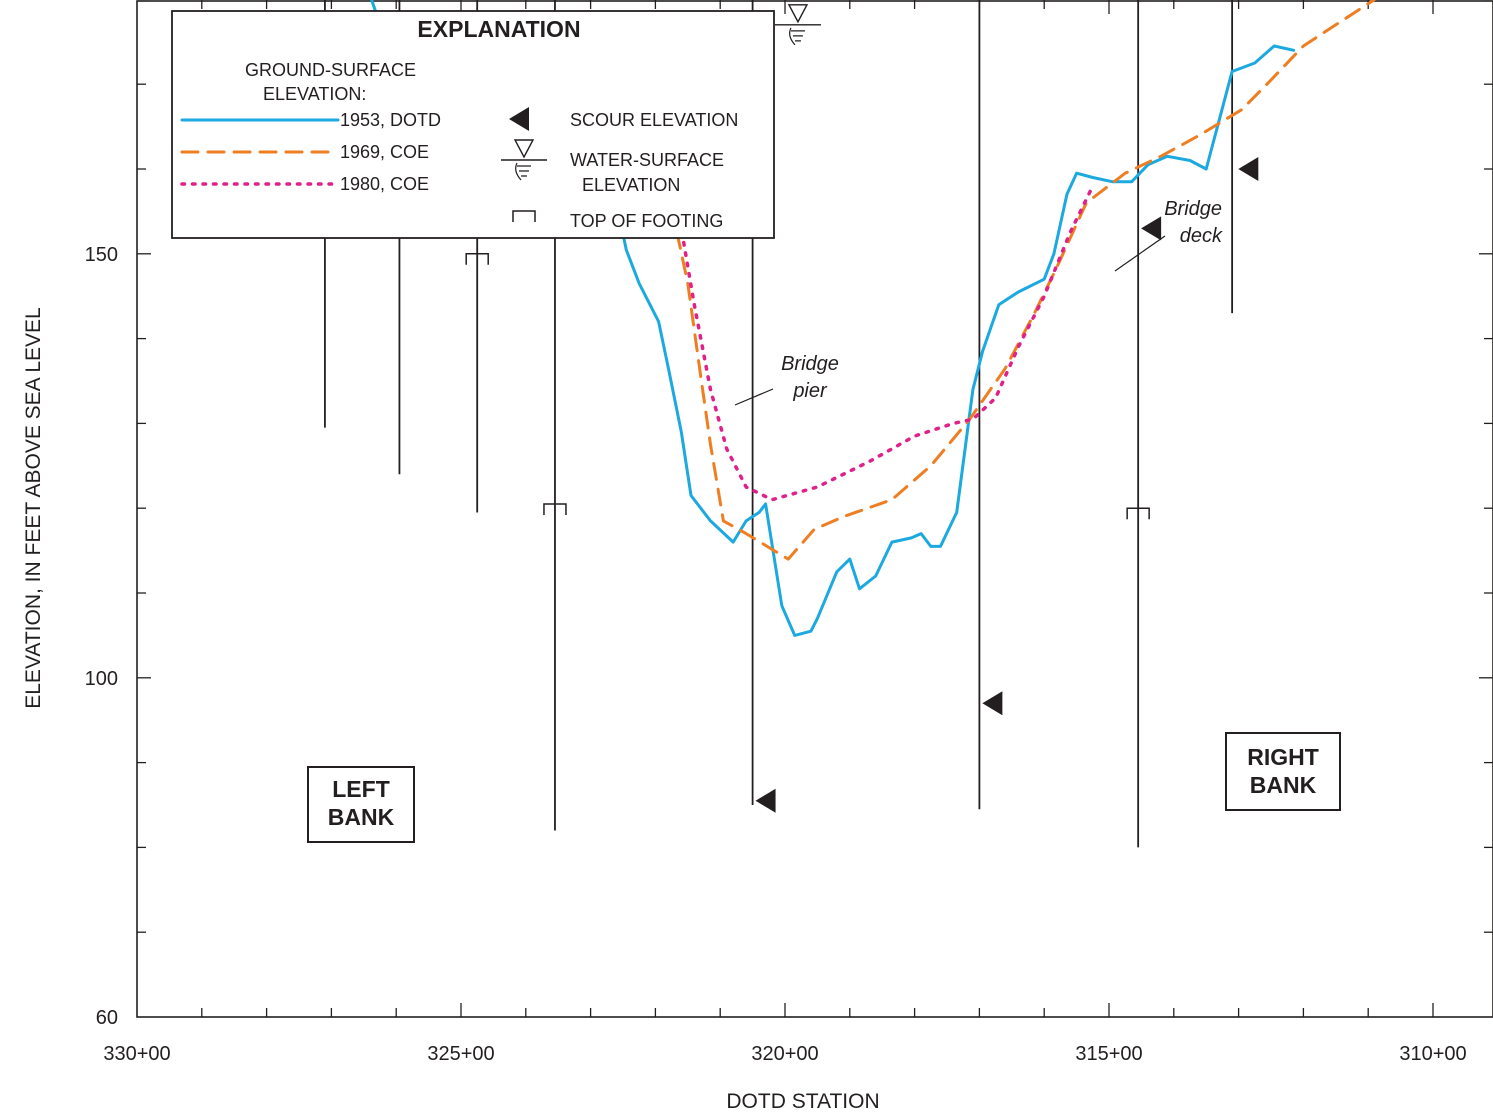 The height and width of the screenshot is (1120, 1493). Describe the element at coordinates (1108, 1054) in the screenshot. I see `x-tick-label: 315+00` at that location.